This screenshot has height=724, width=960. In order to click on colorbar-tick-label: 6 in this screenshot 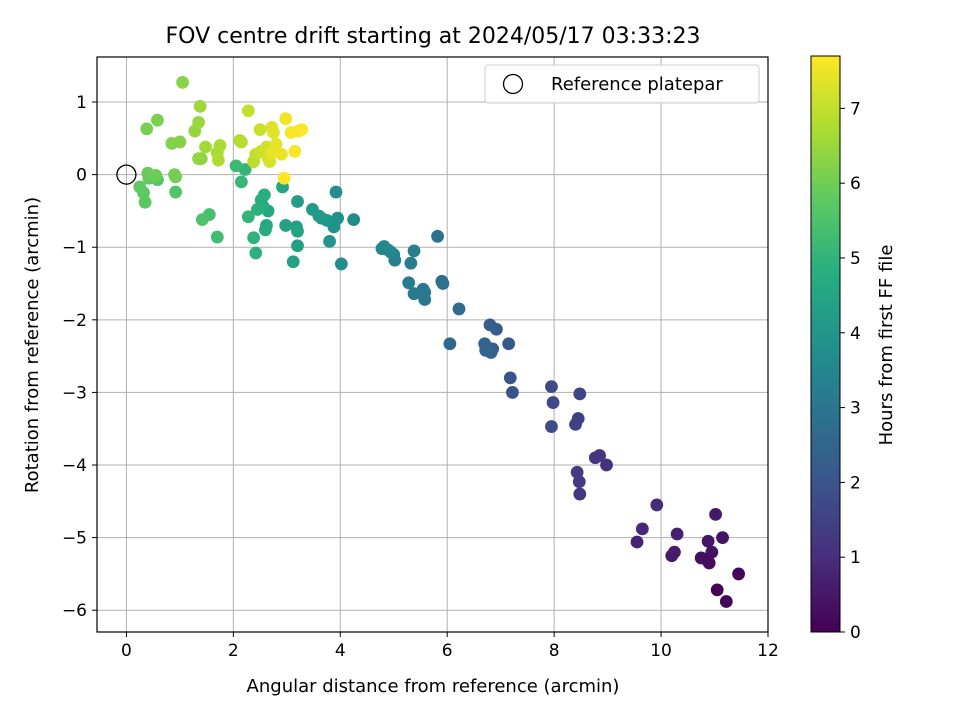, I will do `click(855, 184)`.